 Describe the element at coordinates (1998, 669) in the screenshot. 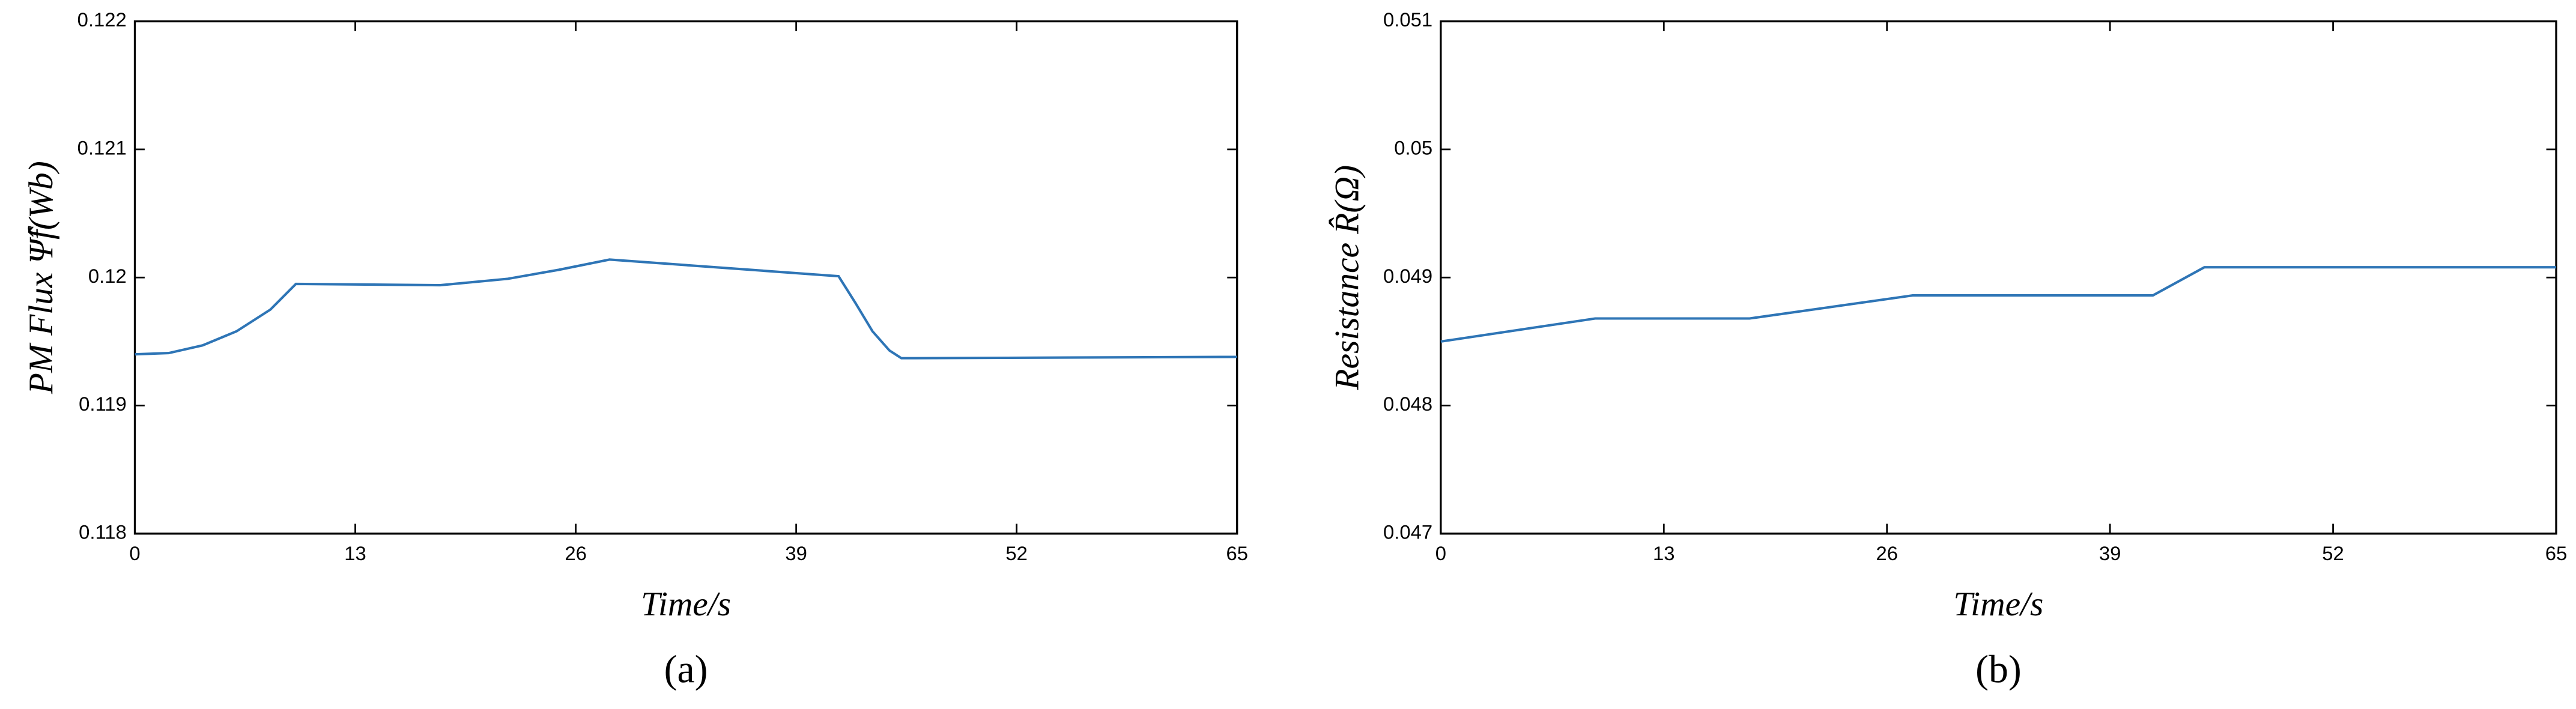

I see `caption: (b)` at that location.